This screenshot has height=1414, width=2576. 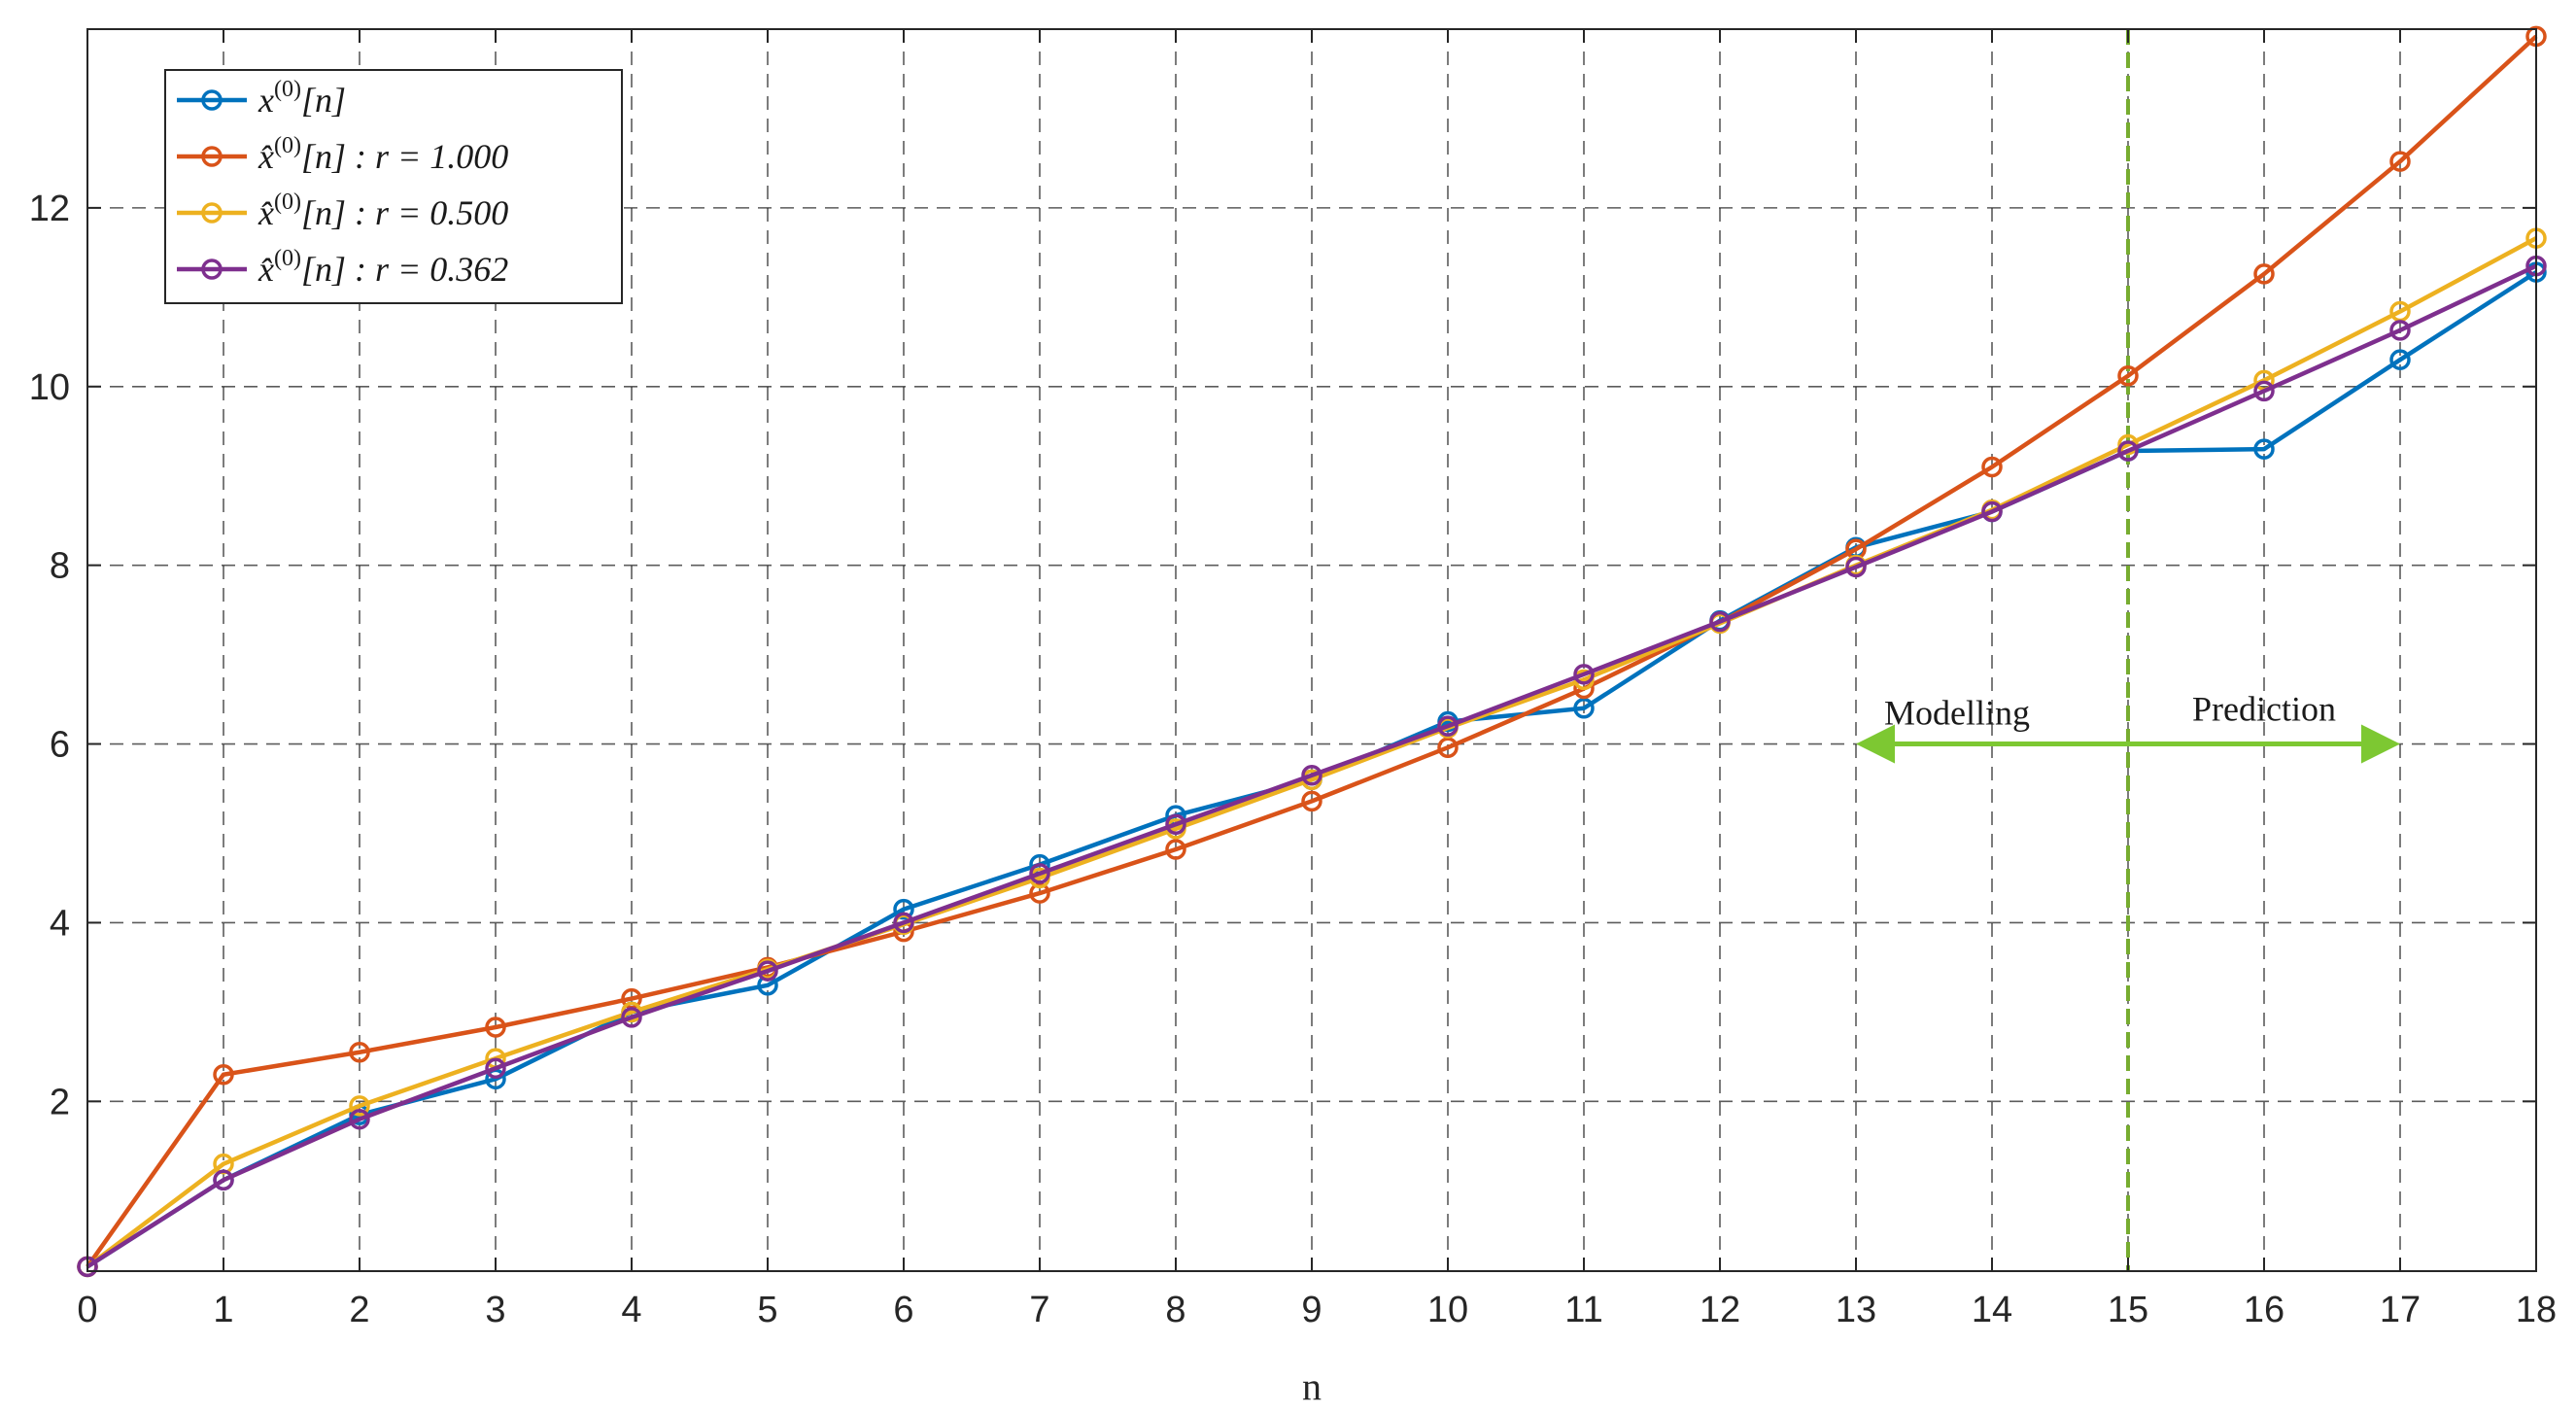 I want to click on x-tick-label: 4, so click(x=631, y=1310).